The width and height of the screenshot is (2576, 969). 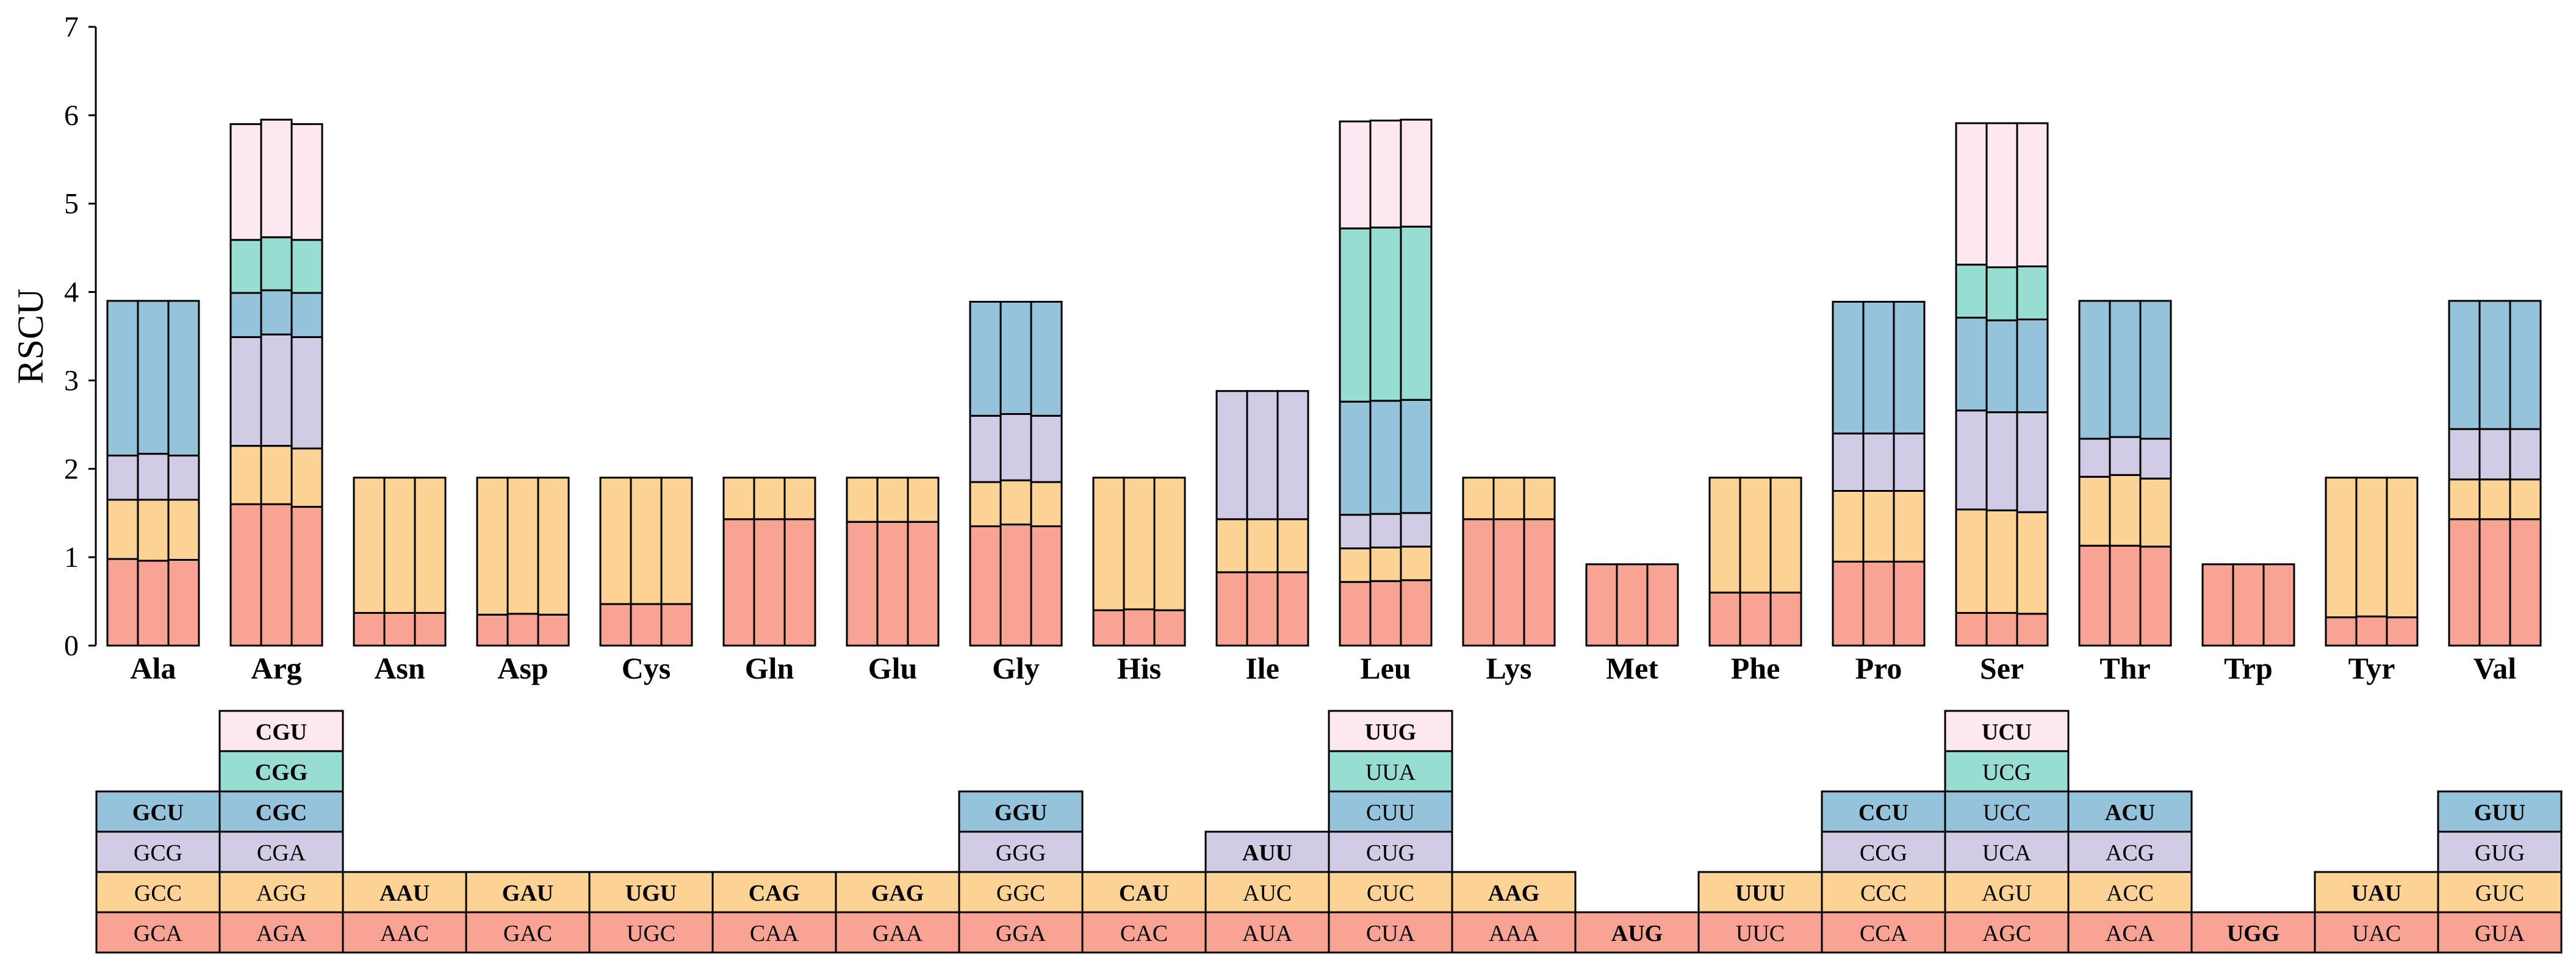 I want to click on codon-label: CAU, so click(x=1144, y=893).